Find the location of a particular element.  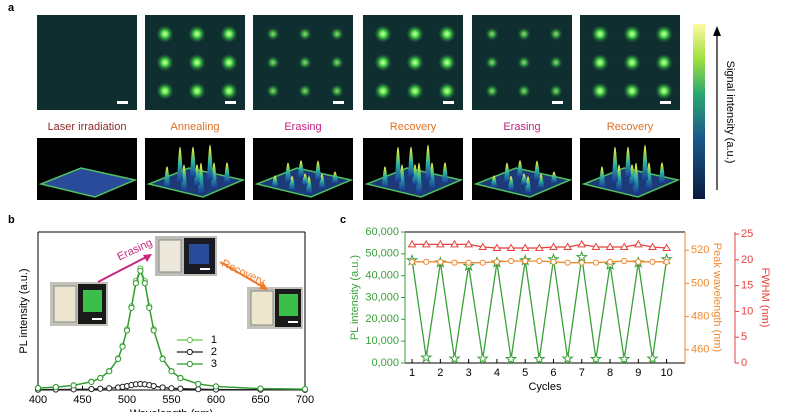

y2-tick-label: 460 is located at coordinates (700, 350).